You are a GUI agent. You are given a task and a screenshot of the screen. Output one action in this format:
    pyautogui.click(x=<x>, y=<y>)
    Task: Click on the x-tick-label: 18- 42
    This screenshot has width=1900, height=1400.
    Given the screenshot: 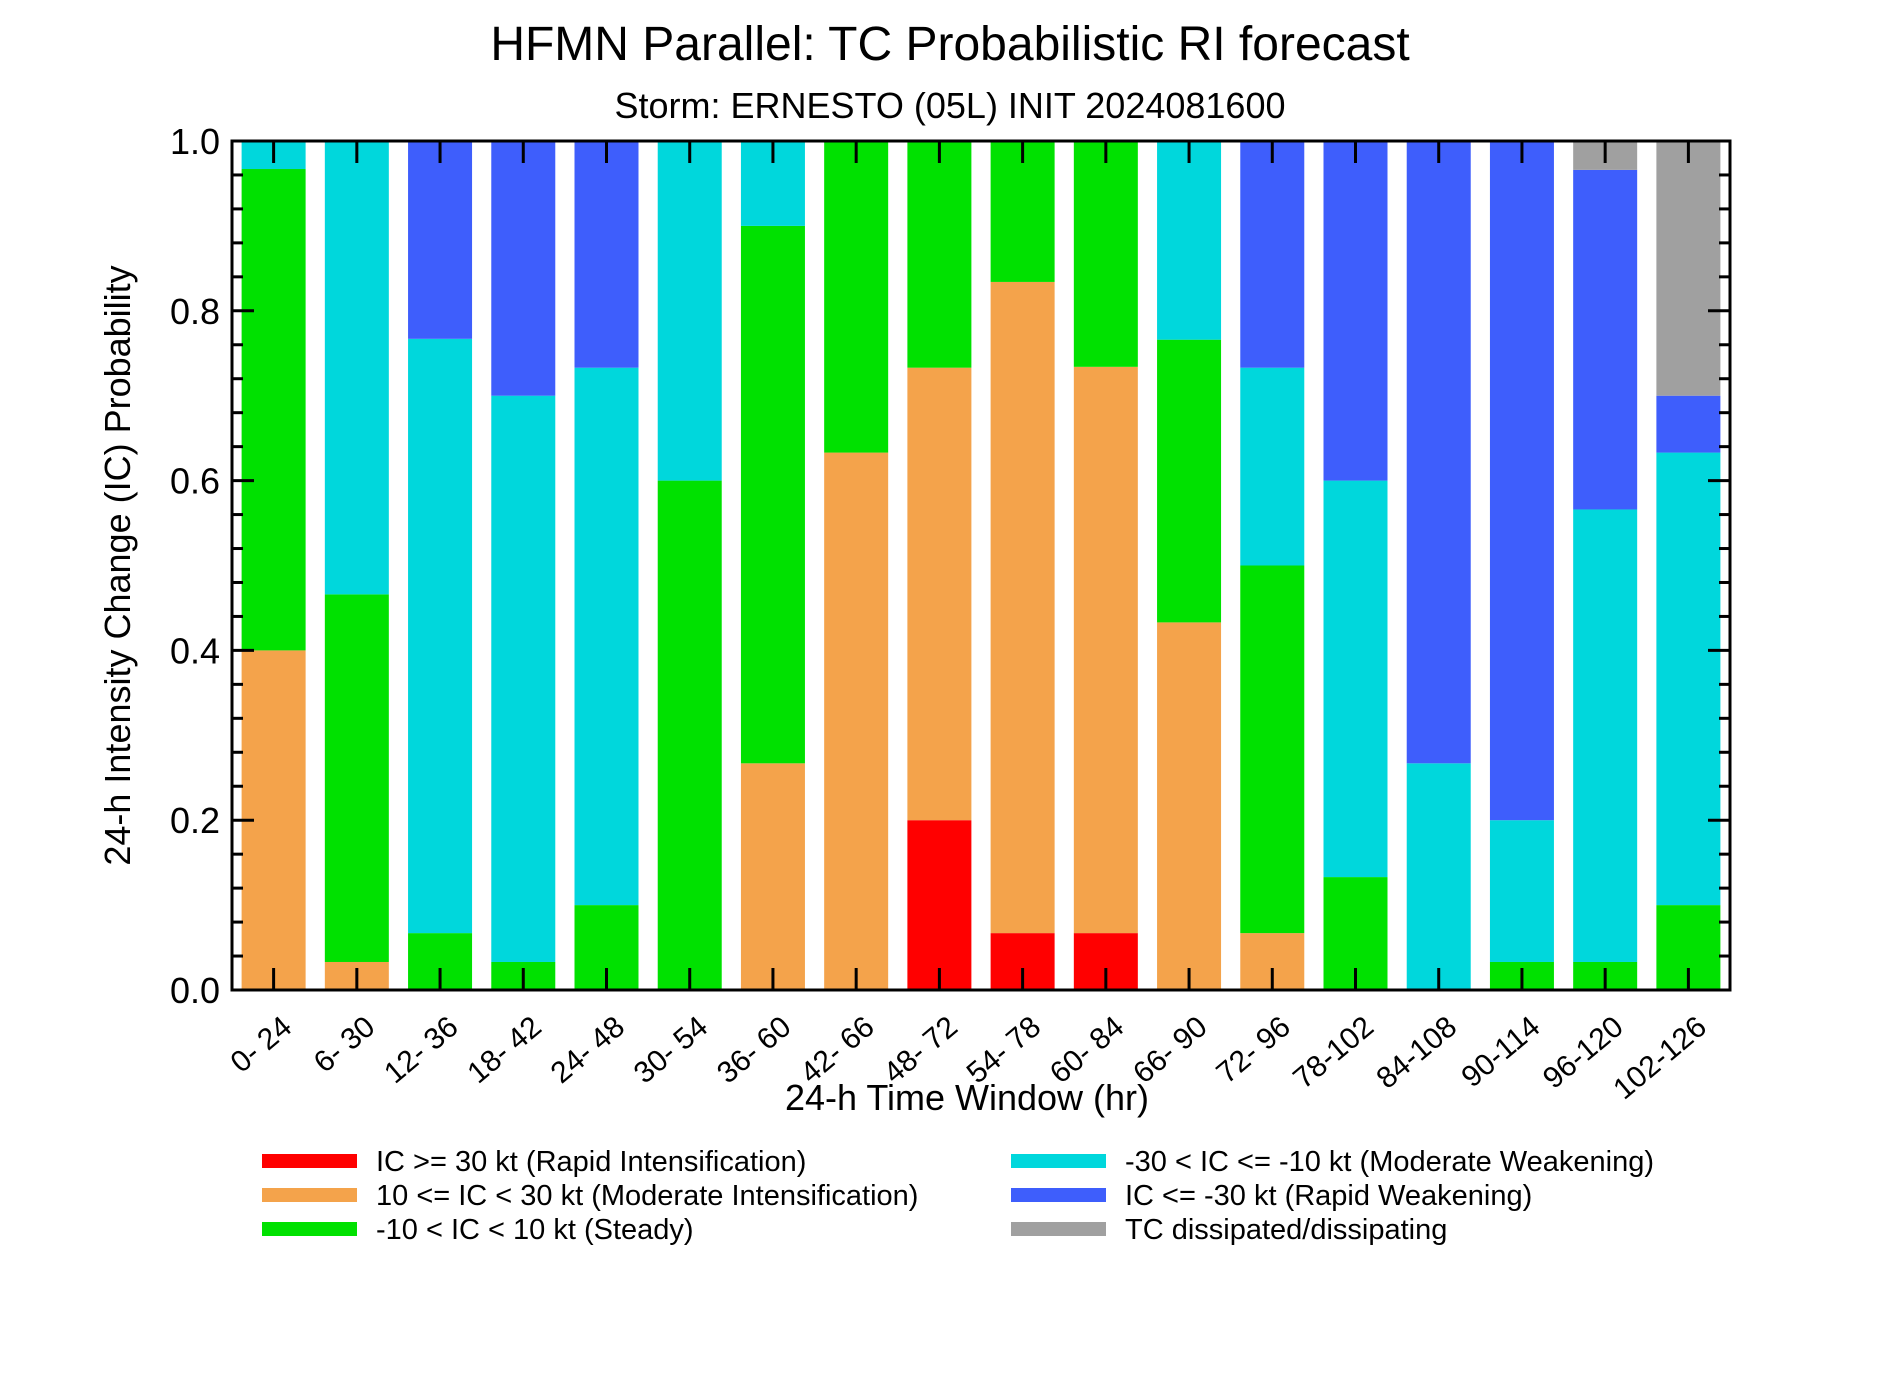 What is the action you would take?
    pyautogui.click(x=504, y=1050)
    